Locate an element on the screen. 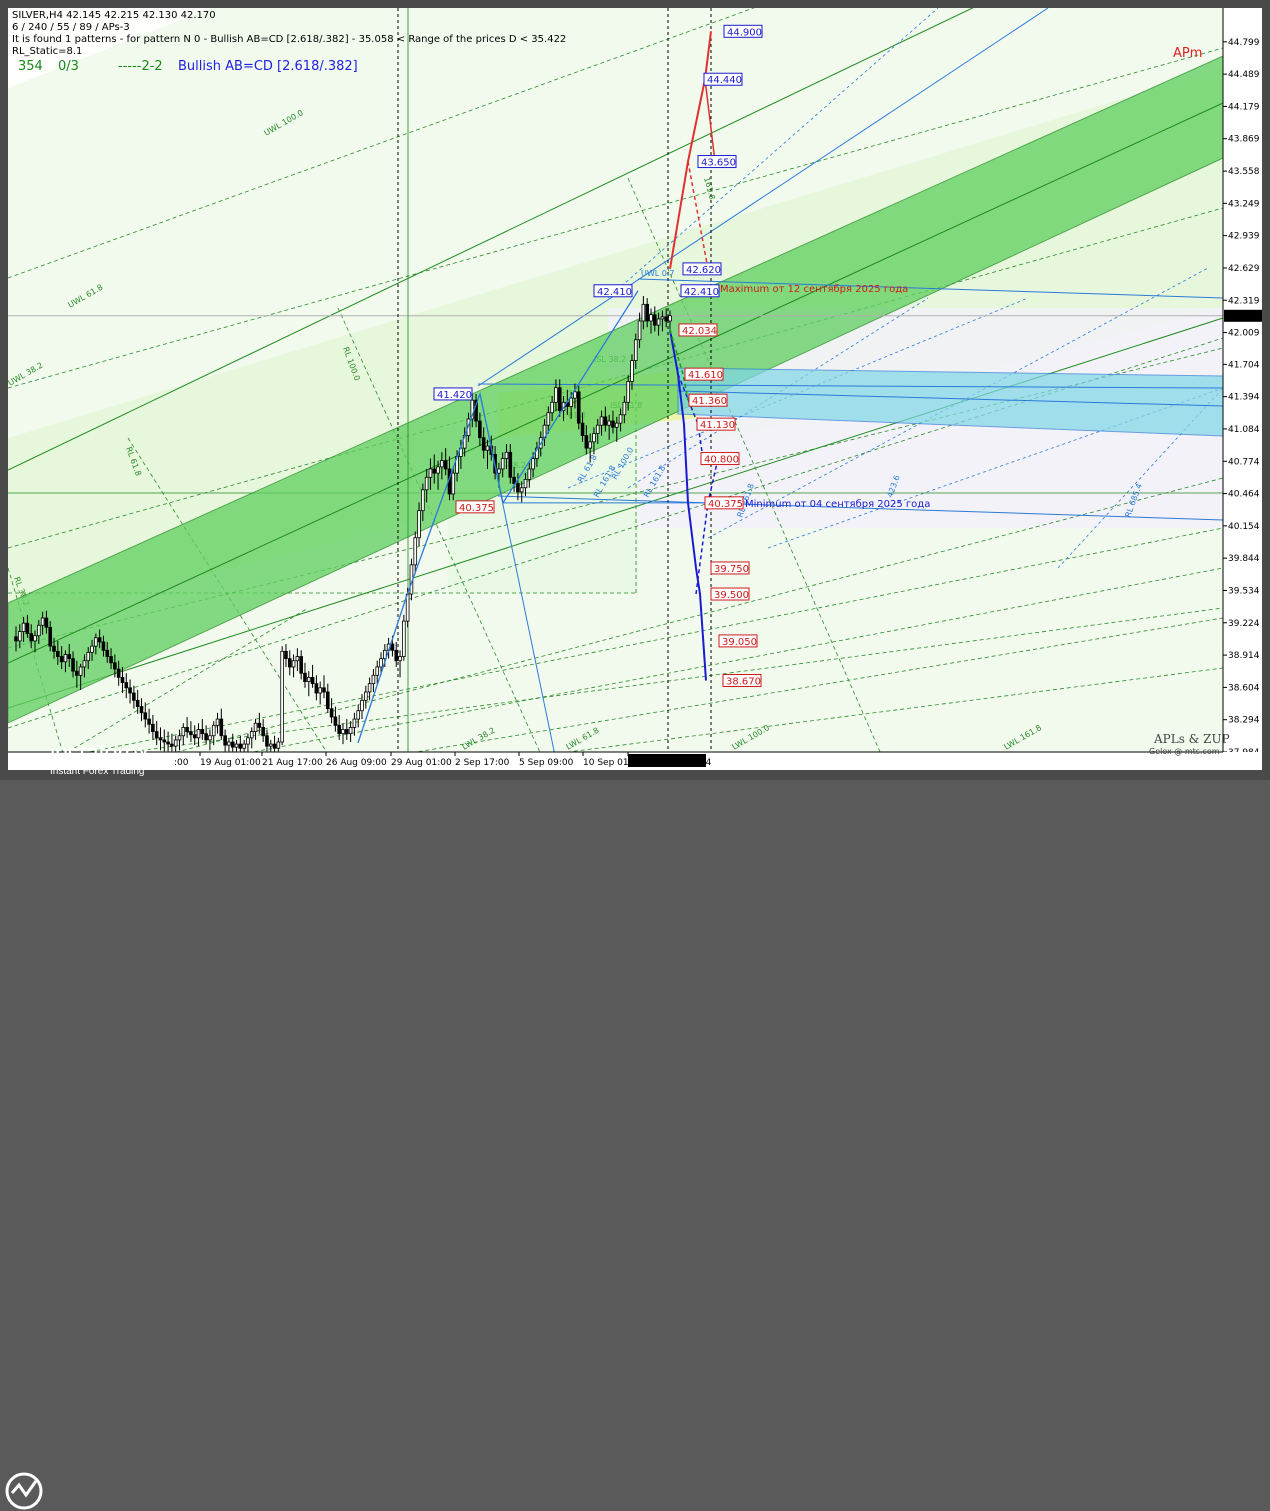 The height and width of the screenshot is (1511, 1270). price-tick-label: 40.464 is located at coordinates (1244, 495).